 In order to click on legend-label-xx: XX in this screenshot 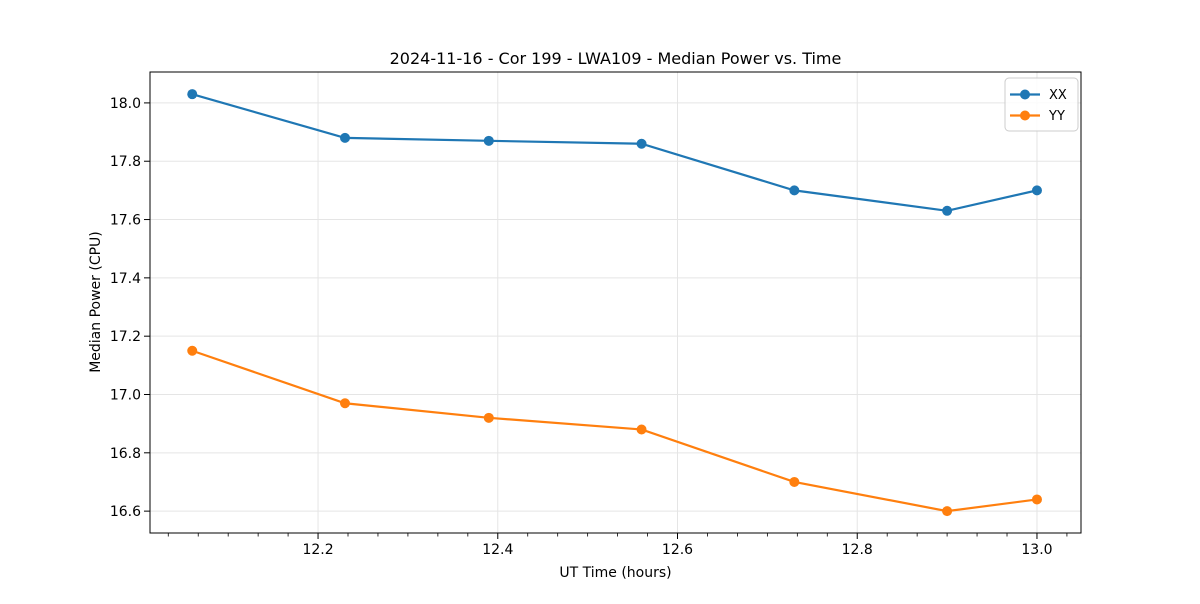, I will do `click(1058, 95)`.